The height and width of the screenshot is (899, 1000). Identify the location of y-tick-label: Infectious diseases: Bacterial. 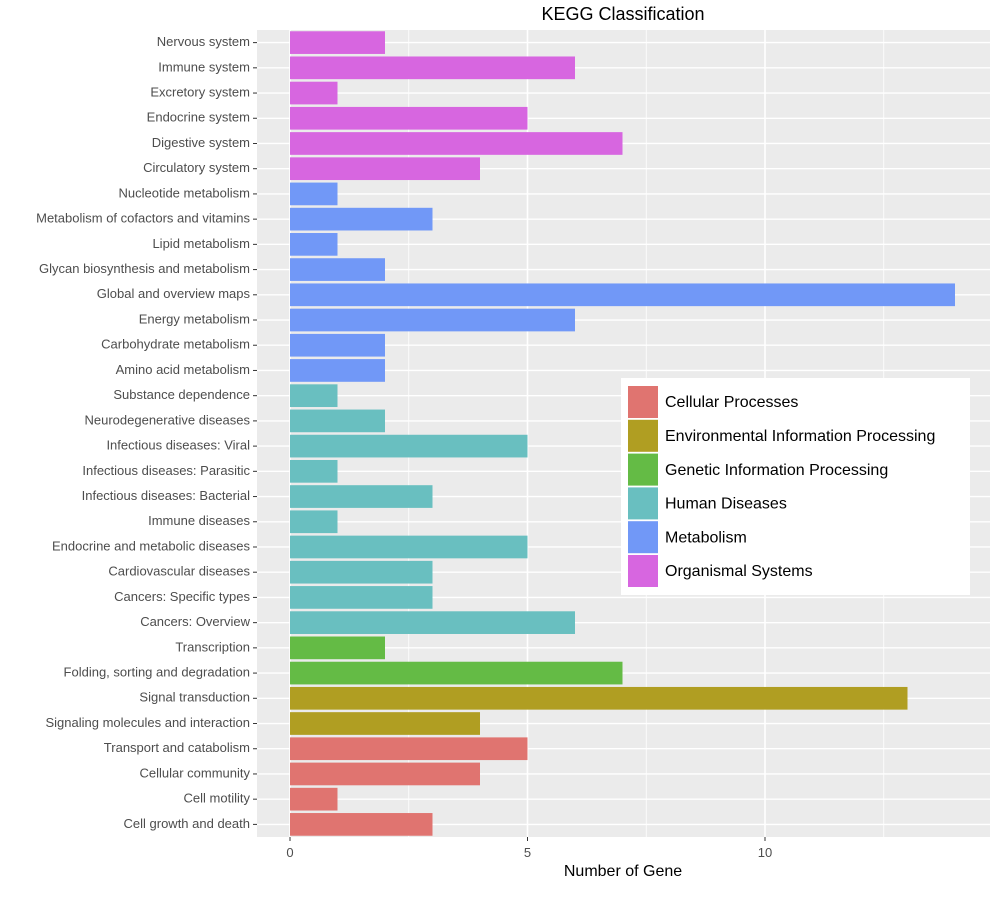
(166, 495).